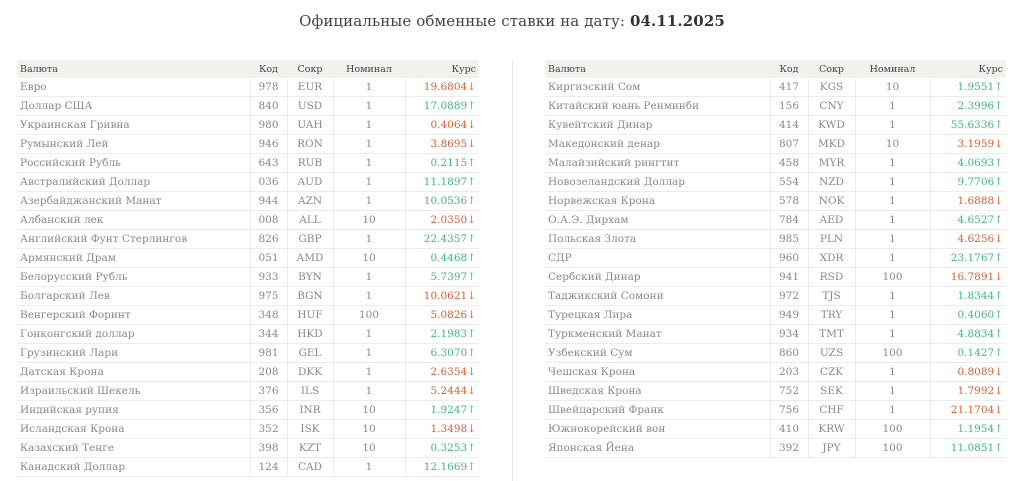  I want to click on currency-abbr: SEK, so click(831, 391).